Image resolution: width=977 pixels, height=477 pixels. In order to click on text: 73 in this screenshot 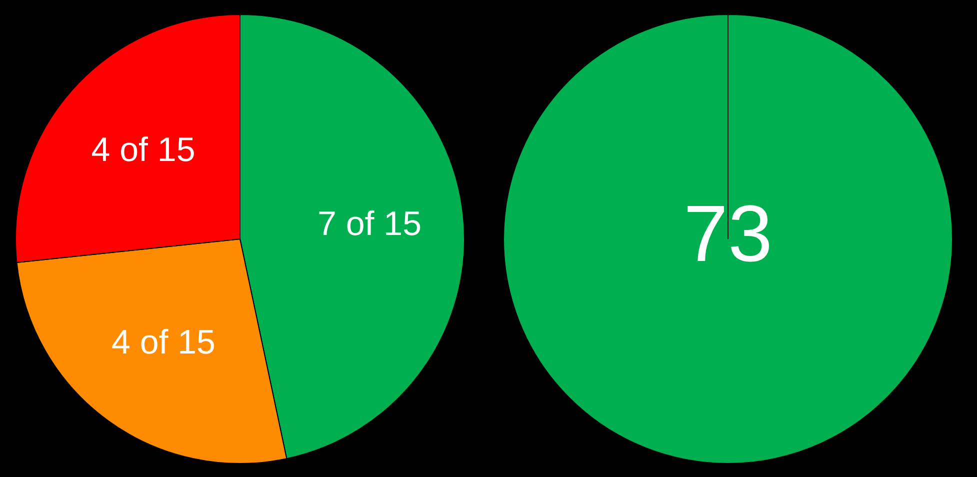, I will do `click(728, 233)`.